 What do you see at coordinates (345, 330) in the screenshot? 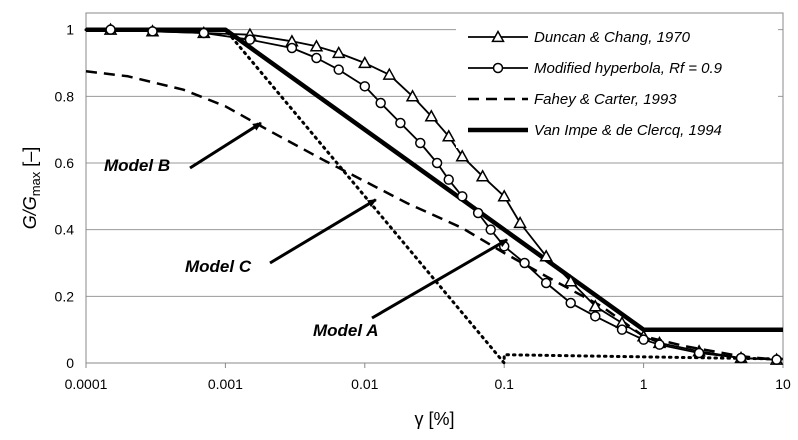
I see `annotation-label: Model A` at bounding box center [345, 330].